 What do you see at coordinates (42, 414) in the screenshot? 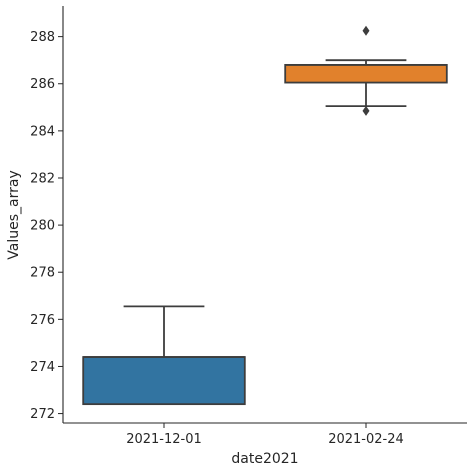
I see `y-tick-label: 272` at bounding box center [42, 414].